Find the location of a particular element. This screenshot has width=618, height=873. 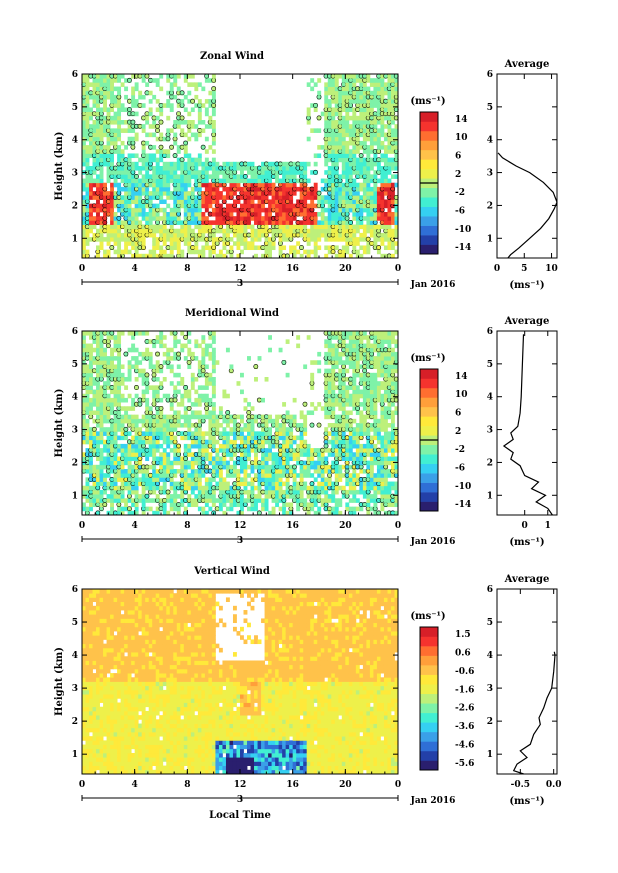

profile-y-tick-label: 1 is located at coordinates (490, 239).